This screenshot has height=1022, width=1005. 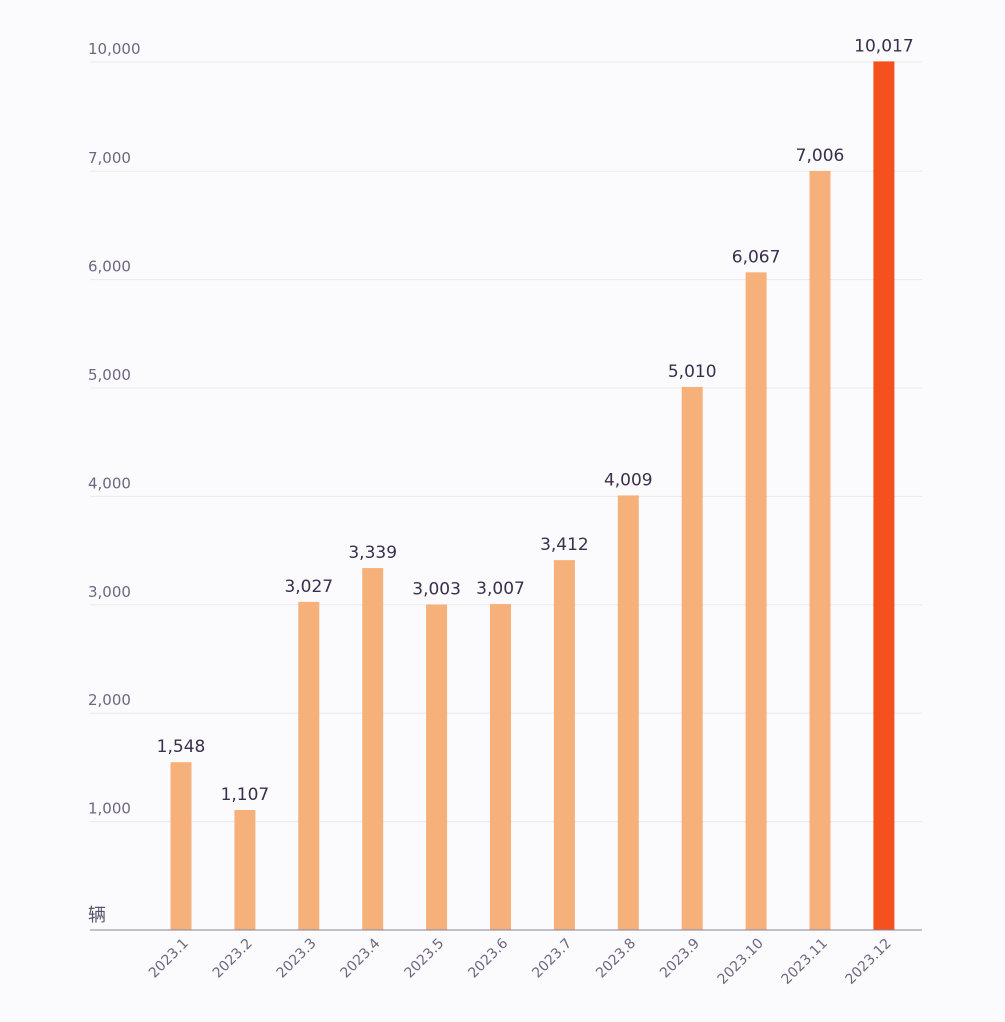 I want to click on data-label: 3,003, so click(x=436, y=589).